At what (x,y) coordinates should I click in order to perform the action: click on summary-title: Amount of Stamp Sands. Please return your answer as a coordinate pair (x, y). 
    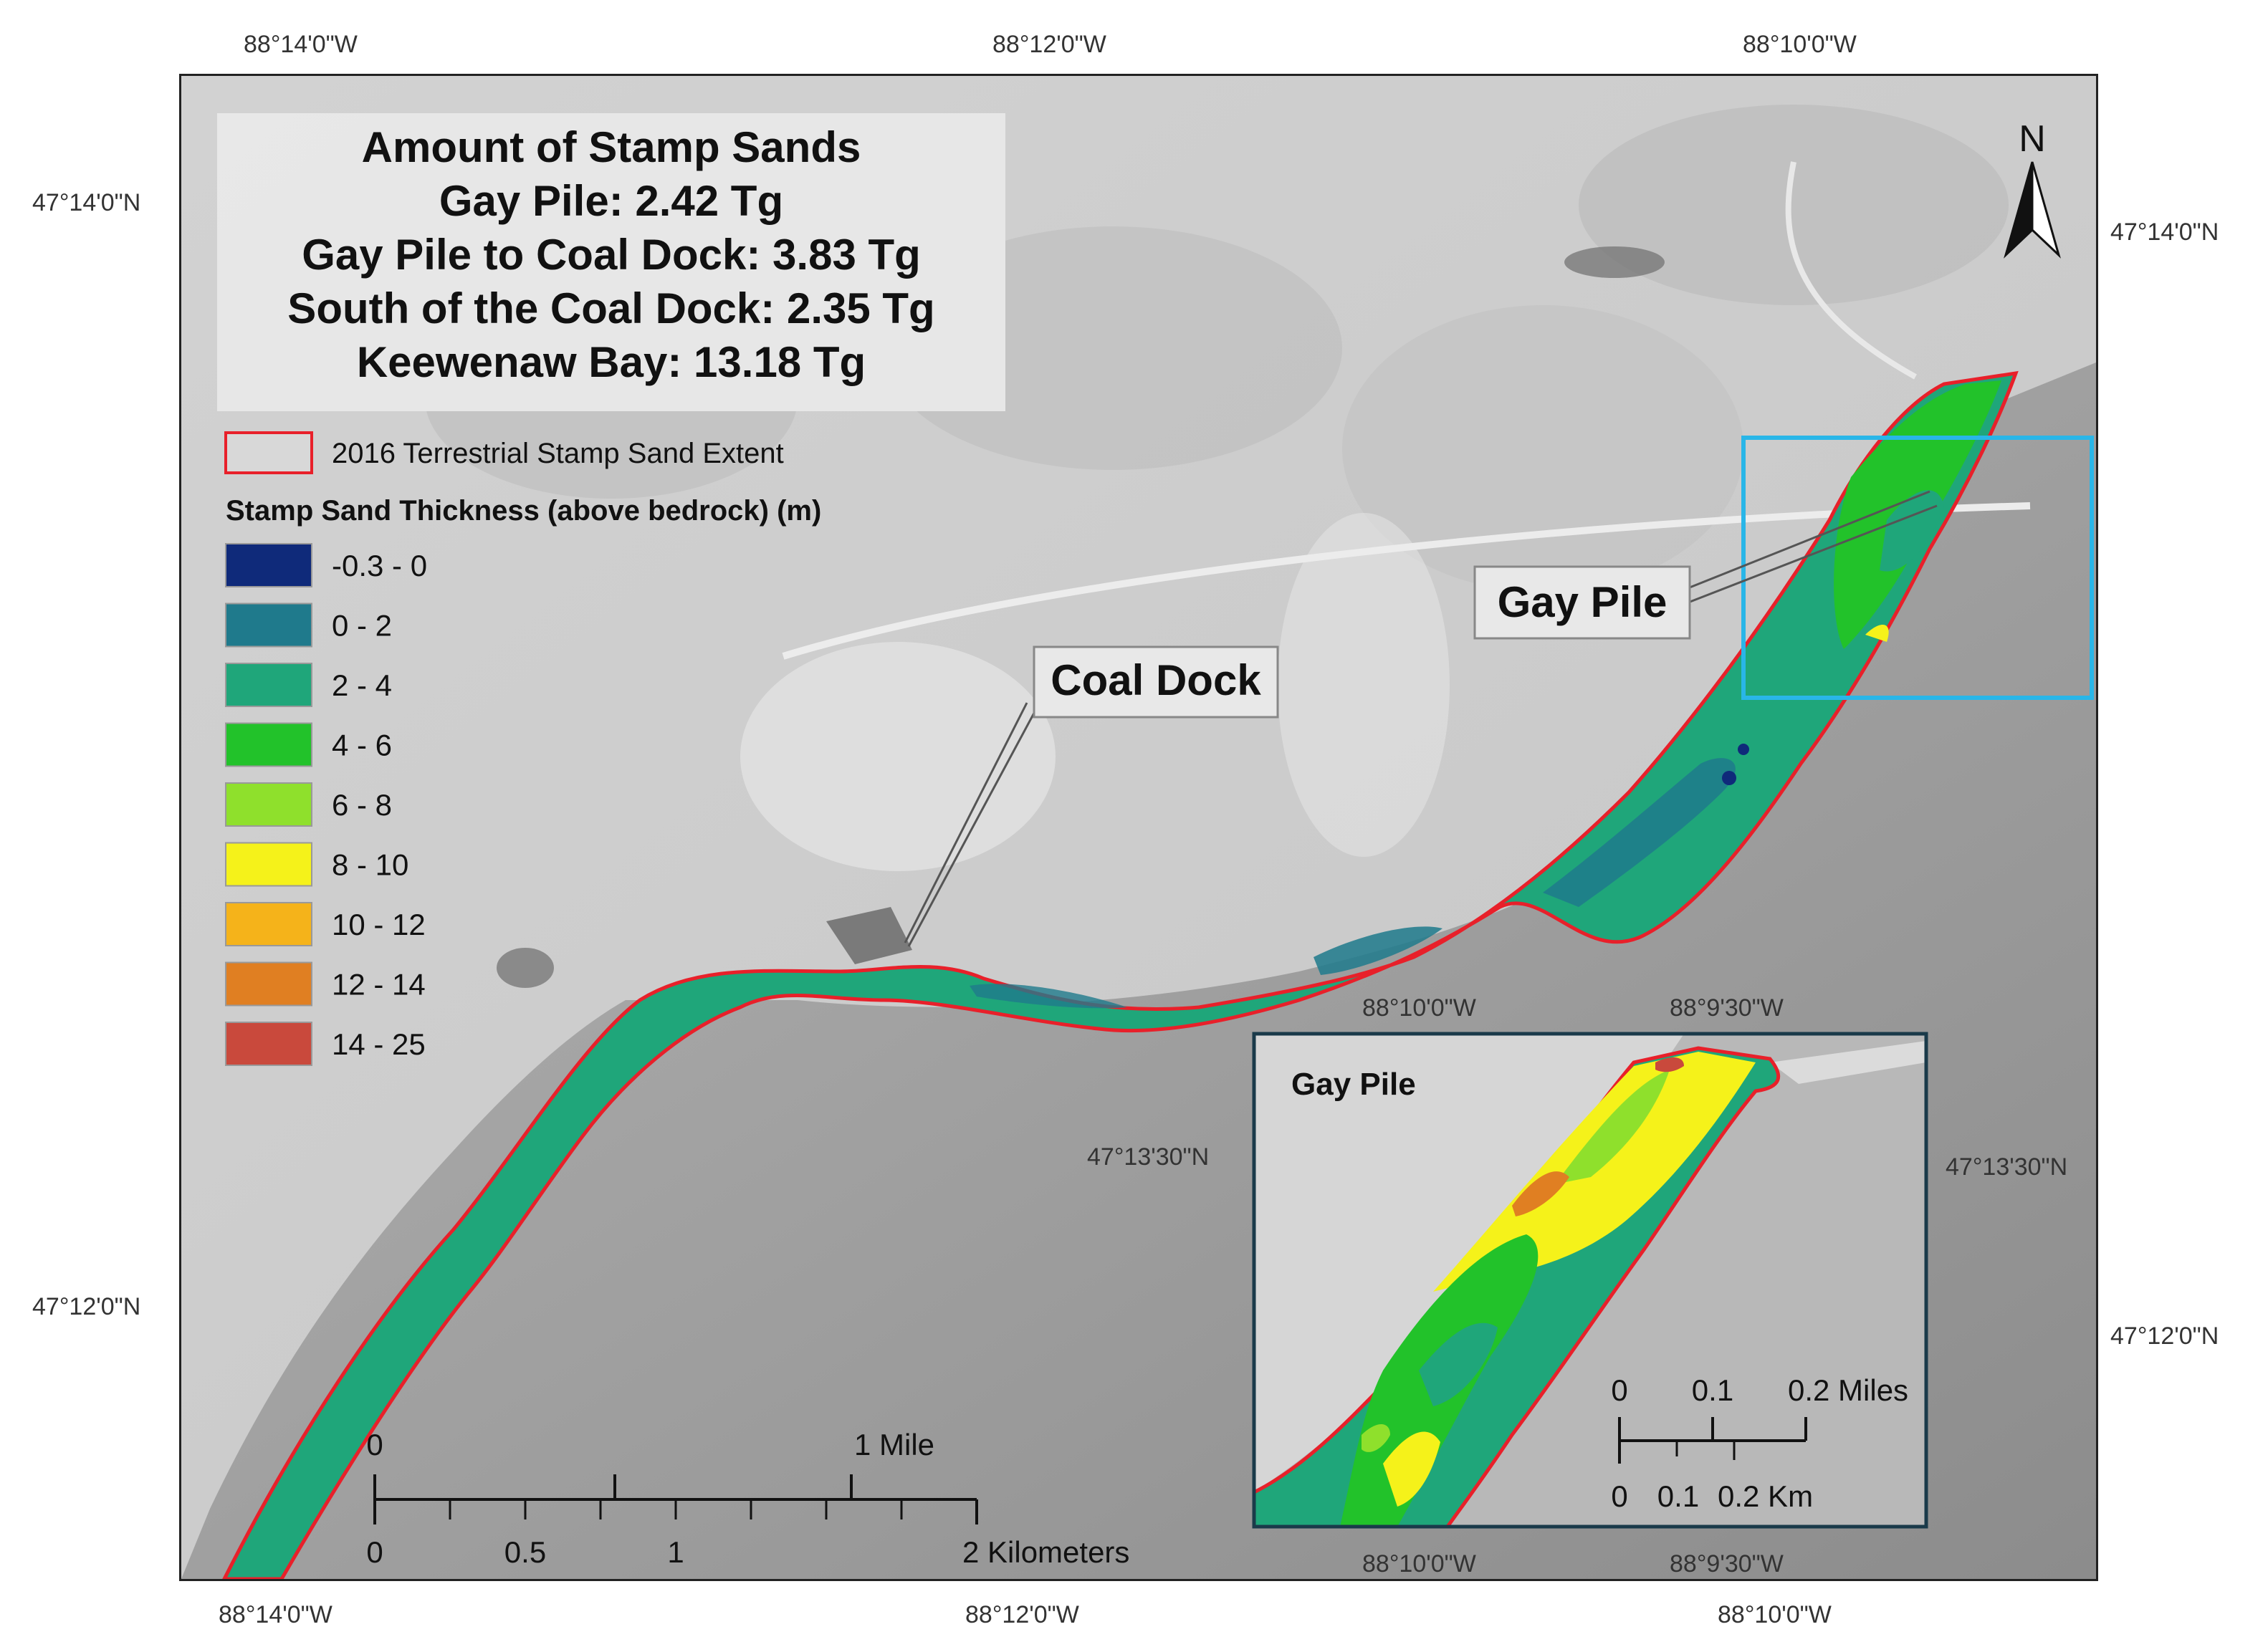
    Looking at the image, I should click on (611, 147).